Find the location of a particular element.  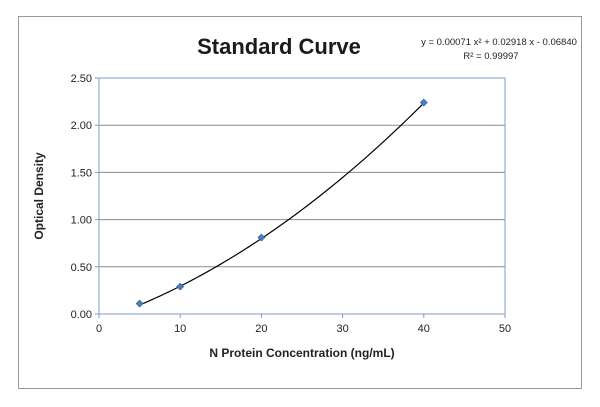

chart-title: Standard Curve is located at coordinates (279, 46).